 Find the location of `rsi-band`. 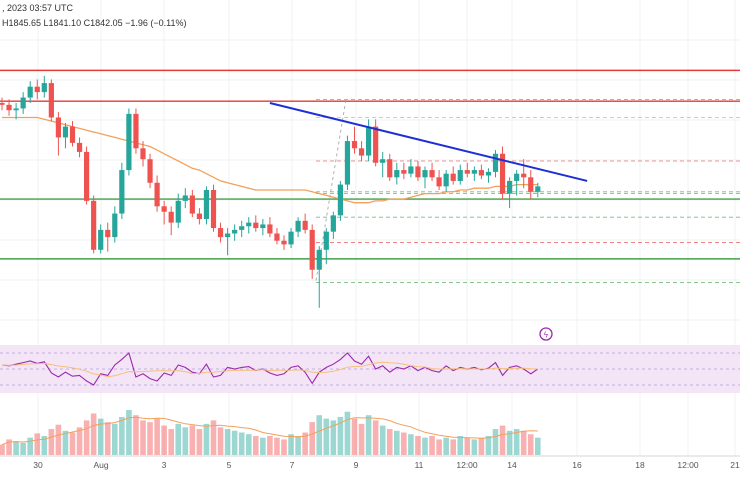

rsi-band is located at coordinates (370, 369).